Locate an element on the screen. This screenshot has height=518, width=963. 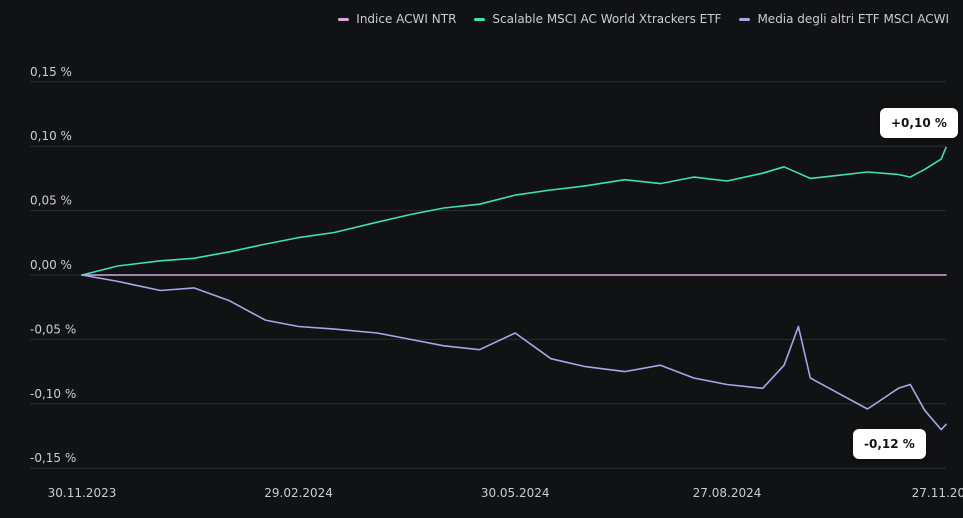
legend-label-scalable-etf: Scalable MSCI AC World Xtrackers ETF is located at coordinates (607, 19).